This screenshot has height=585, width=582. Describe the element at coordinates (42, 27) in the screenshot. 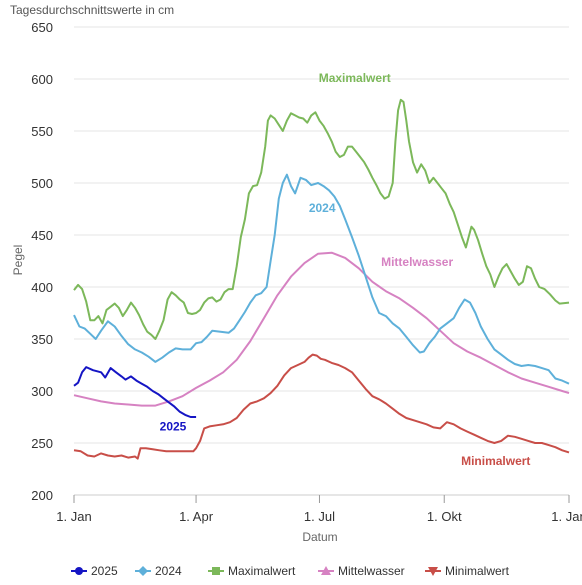

I see `y-tick-label: 650` at that location.